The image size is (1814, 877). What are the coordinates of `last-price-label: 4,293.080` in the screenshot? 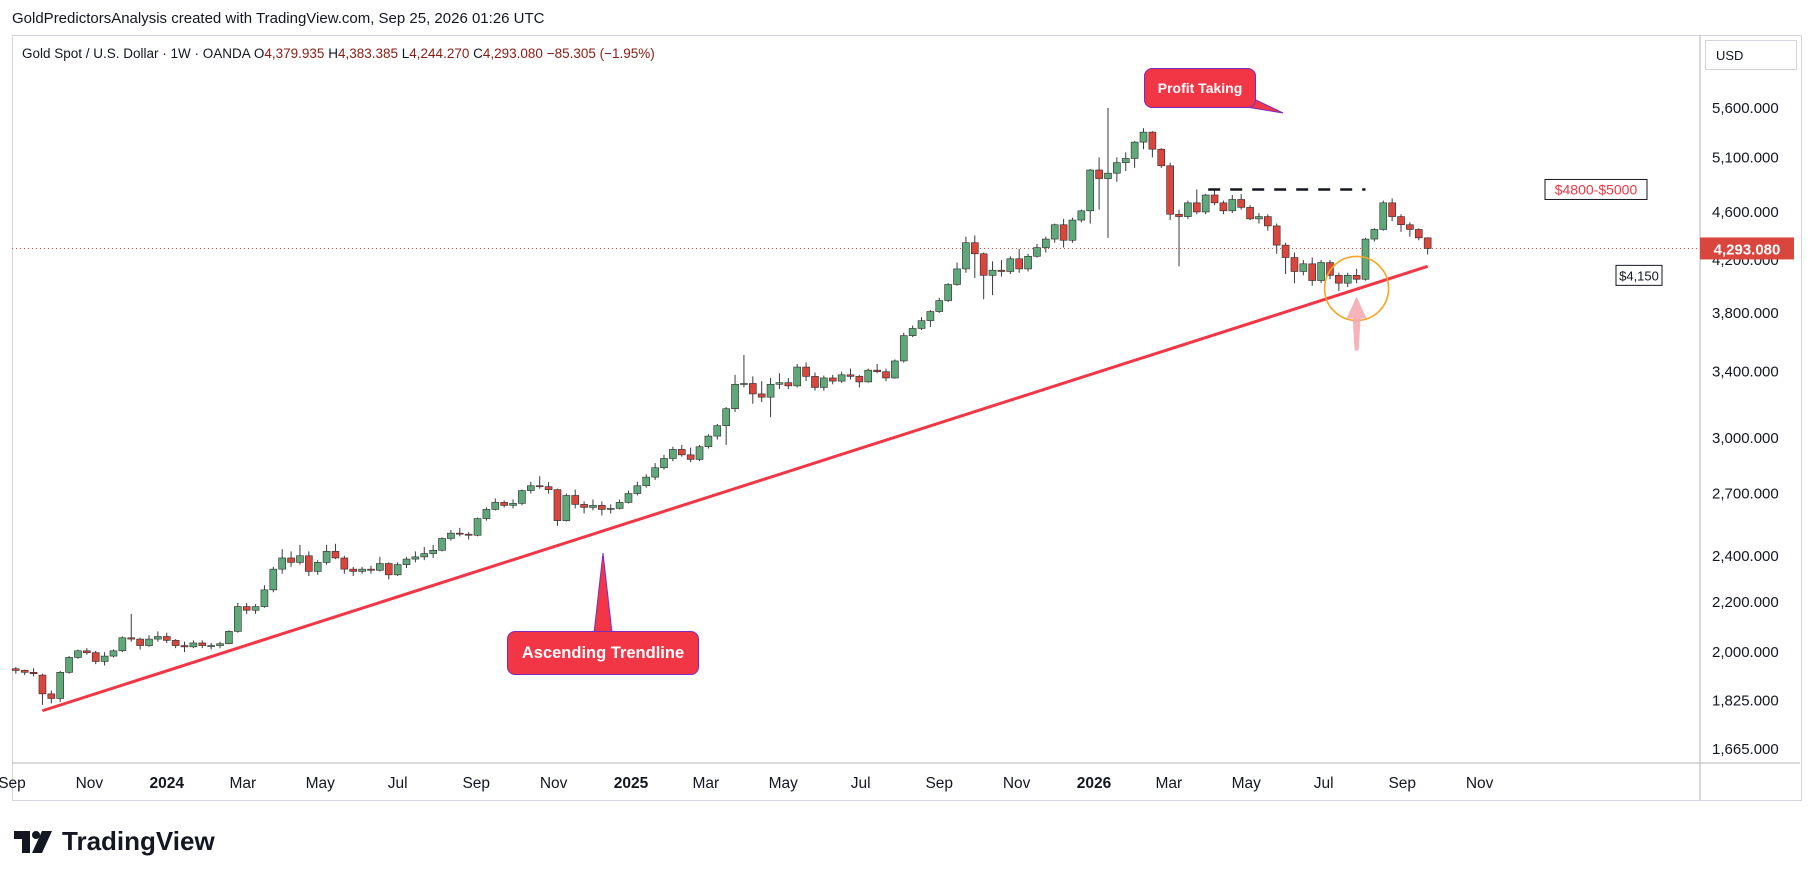 It's located at (1747, 249).